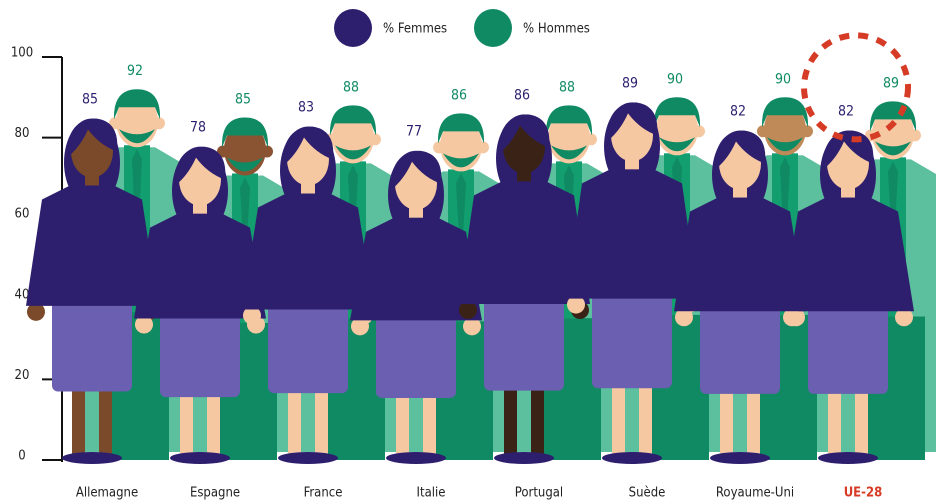 This screenshot has height=504, width=936. What do you see at coordinates (351, 87) in the screenshot?
I see `value-label: 88` at bounding box center [351, 87].